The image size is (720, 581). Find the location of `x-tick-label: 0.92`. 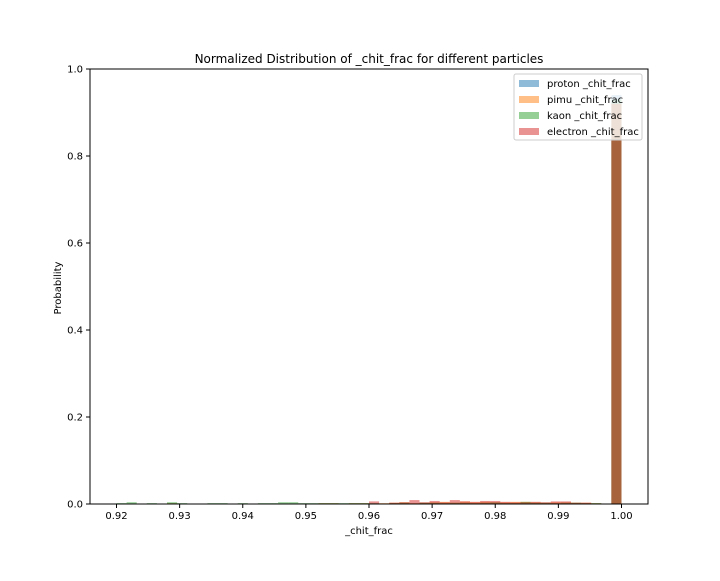

x-tick-label: 0.92 is located at coordinates (116, 516).